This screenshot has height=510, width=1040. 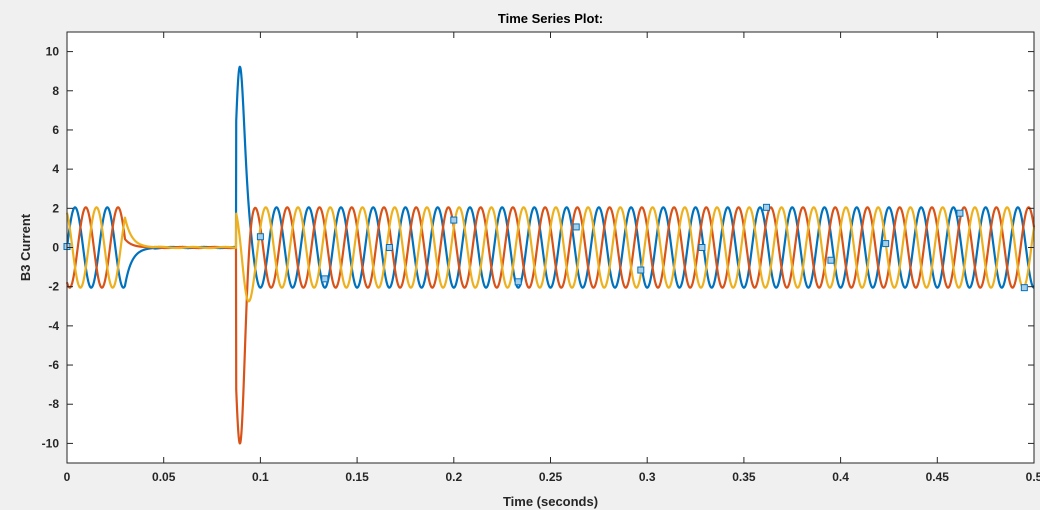 What do you see at coordinates (53, 287) in the screenshot?
I see `y-tick-label: -2` at bounding box center [53, 287].